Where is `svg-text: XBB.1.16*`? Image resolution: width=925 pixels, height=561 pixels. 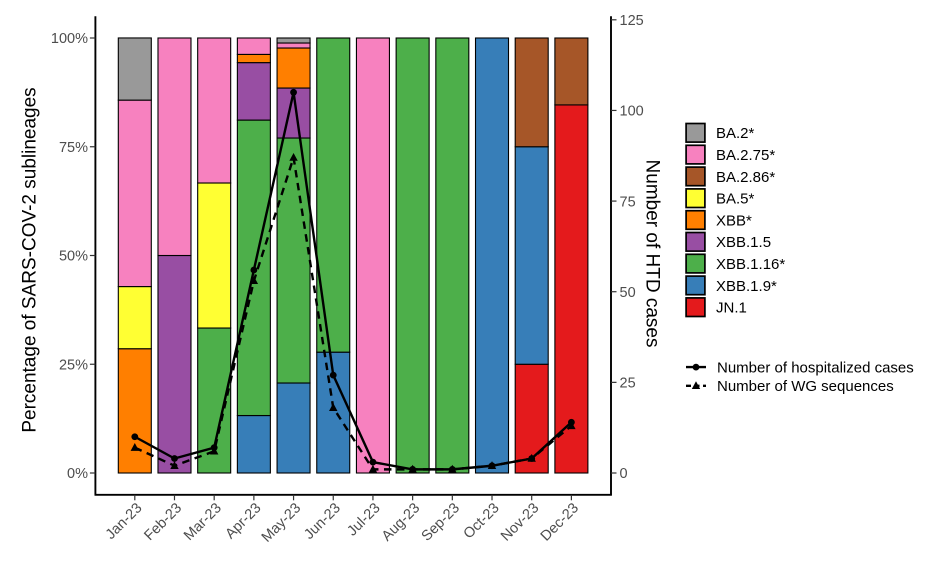 svg-text: XBB.1.16* is located at coordinates (750, 264).